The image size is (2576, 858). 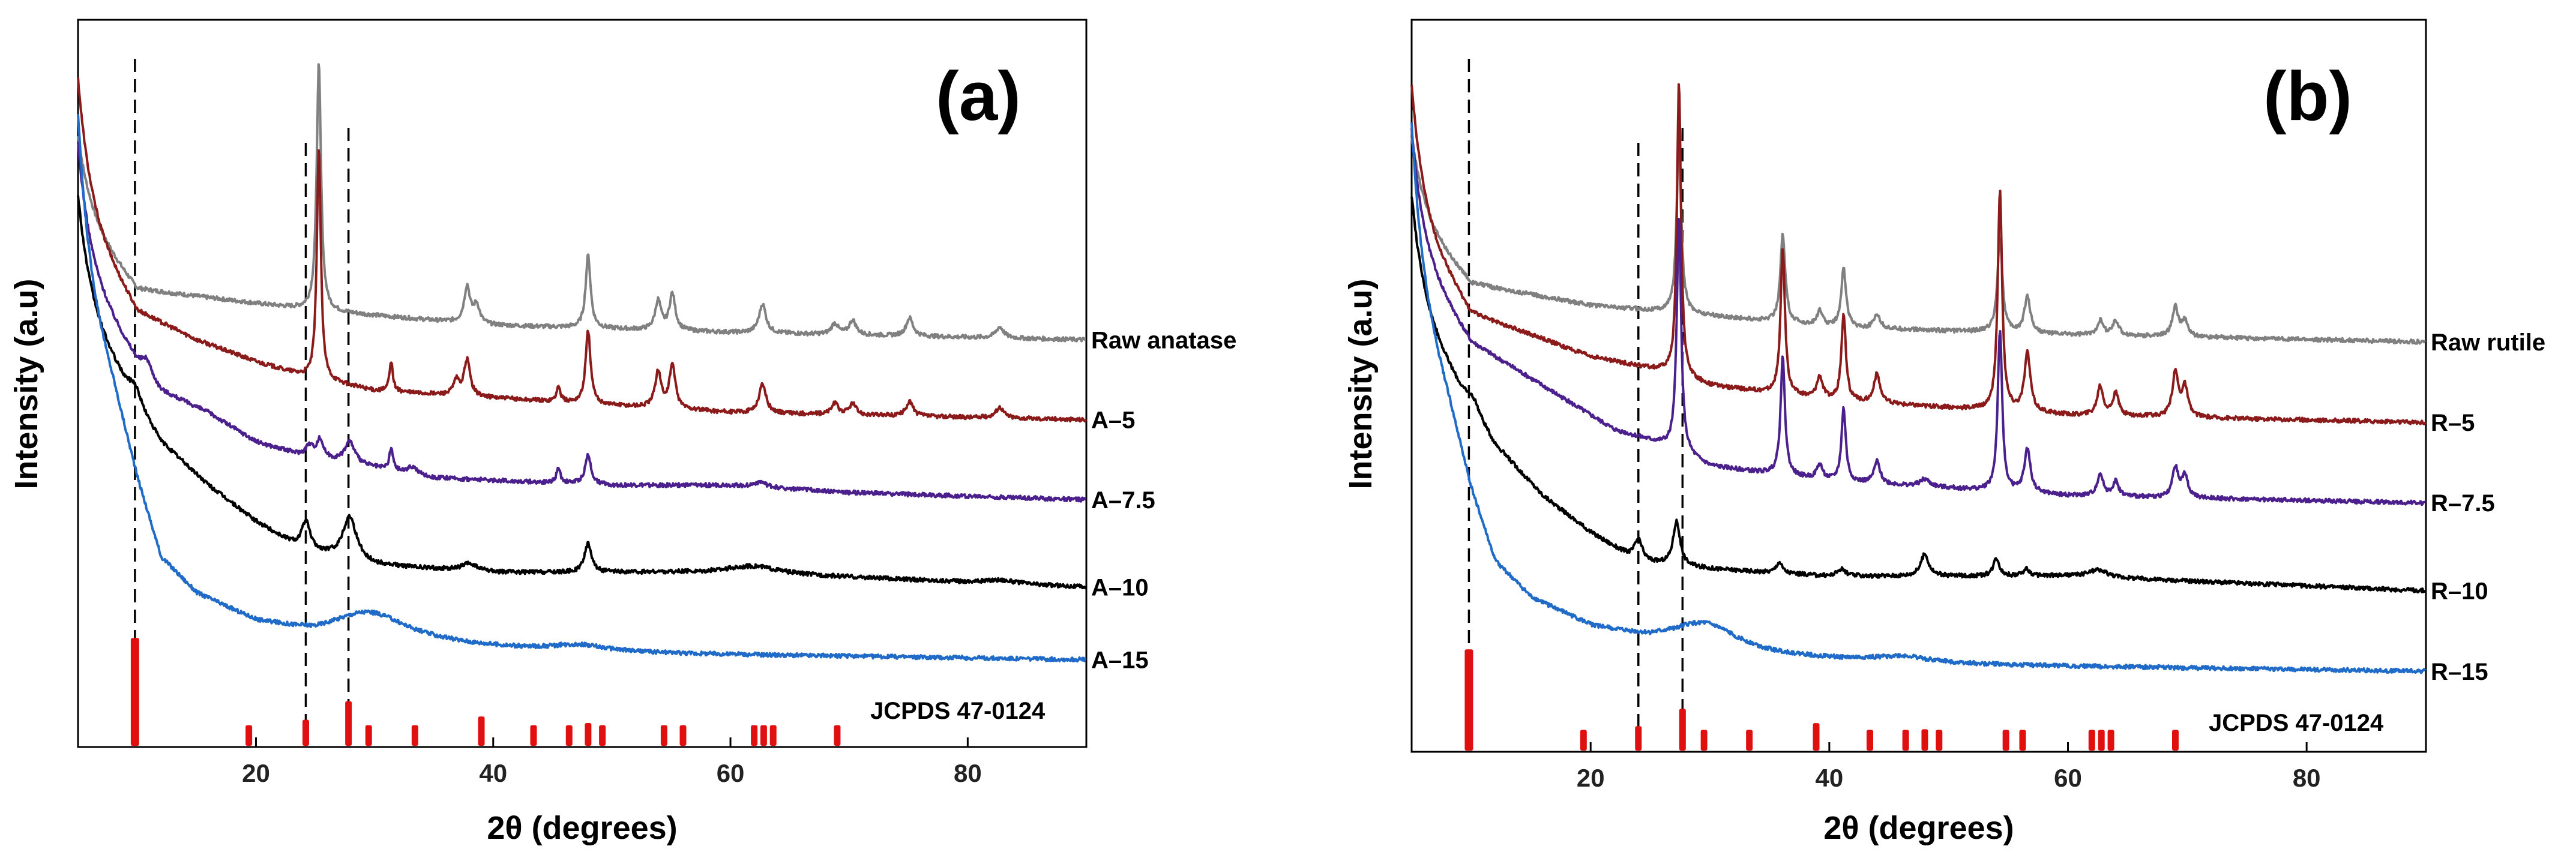 I want to click on panel-b-x-tick-label-60: 60, so click(x=2068, y=778).